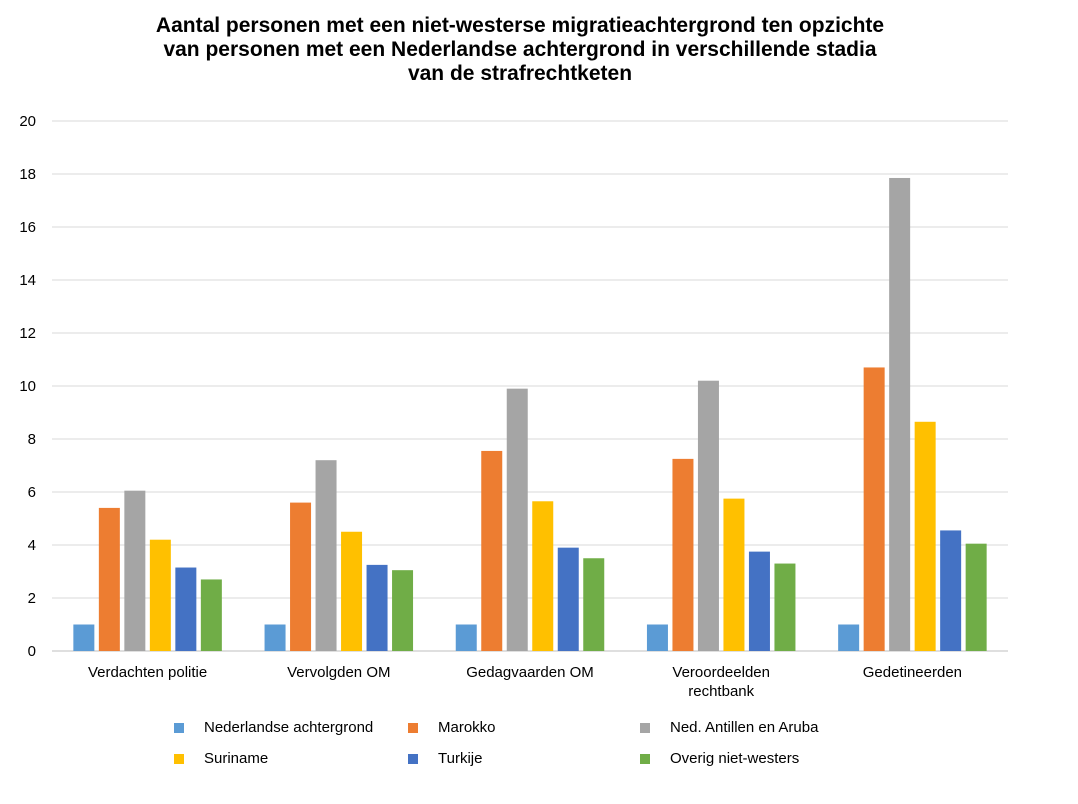 The height and width of the screenshot is (804, 1078). Describe the element at coordinates (32, 651) in the screenshot. I see `y-tick-label: 0` at that location.